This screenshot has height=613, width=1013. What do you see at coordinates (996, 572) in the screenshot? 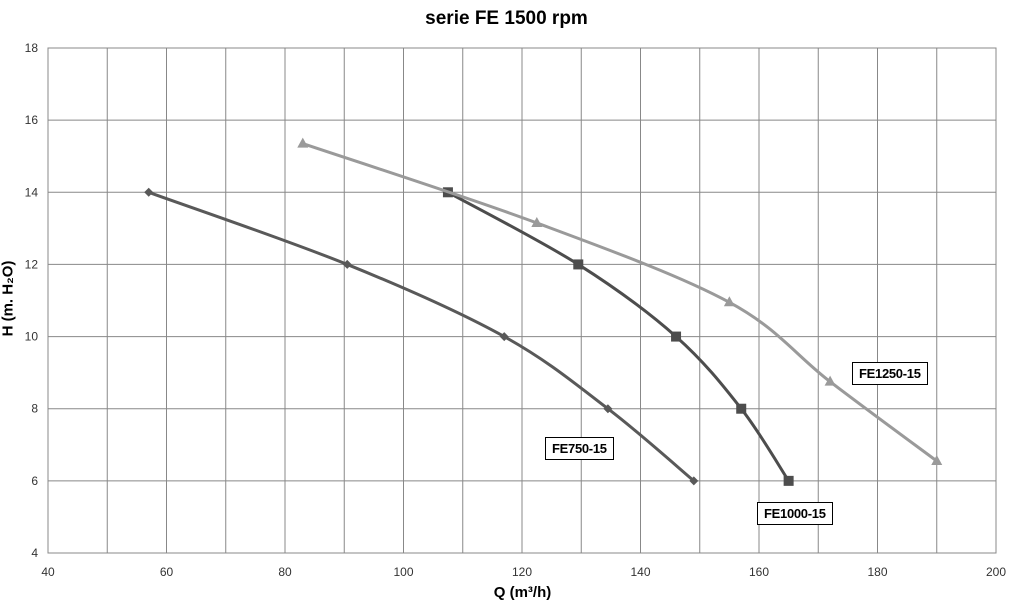
I see `x-tick-label: 200` at bounding box center [996, 572].